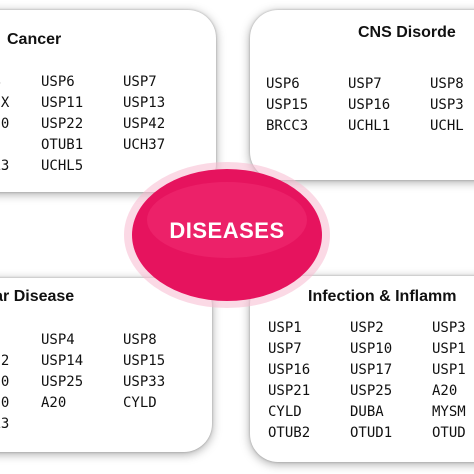 The width and height of the screenshot is (474, 474). What do you see at coordinates (369, 126) in the screenshot?
I see `gene-label: UCHL1` at bounding box center [369, 126].